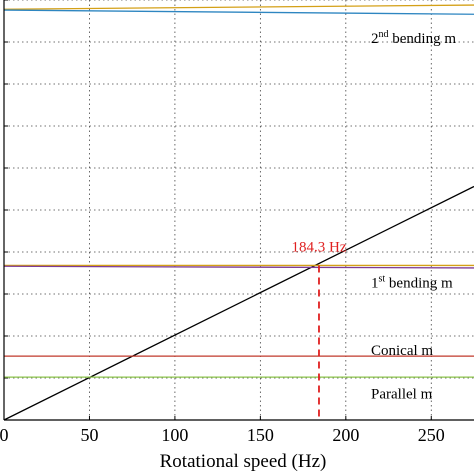  Describe the element at coordinates (402, 395) in the screenshot. I see `mode-label-3: Parallel m` at that location.